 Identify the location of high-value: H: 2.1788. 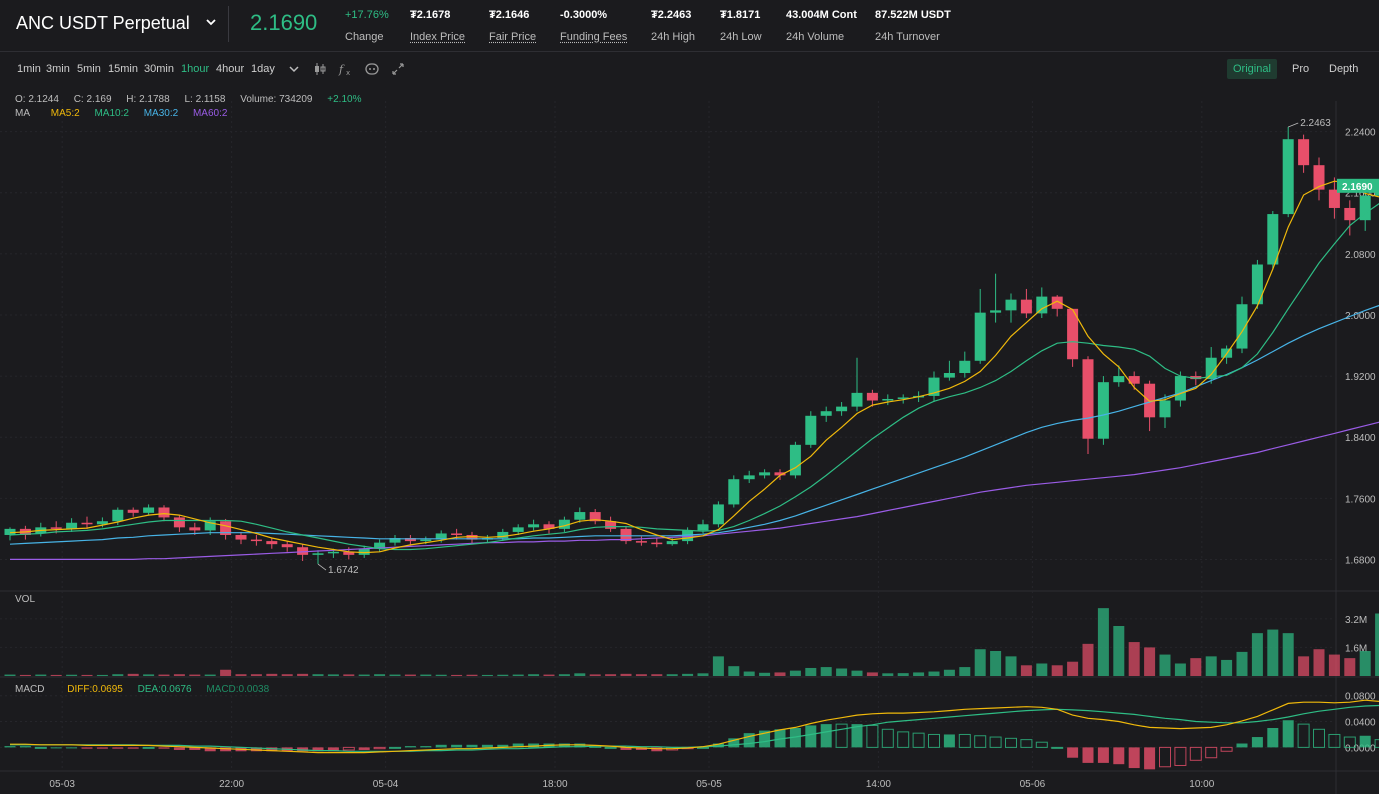
(148, 99).